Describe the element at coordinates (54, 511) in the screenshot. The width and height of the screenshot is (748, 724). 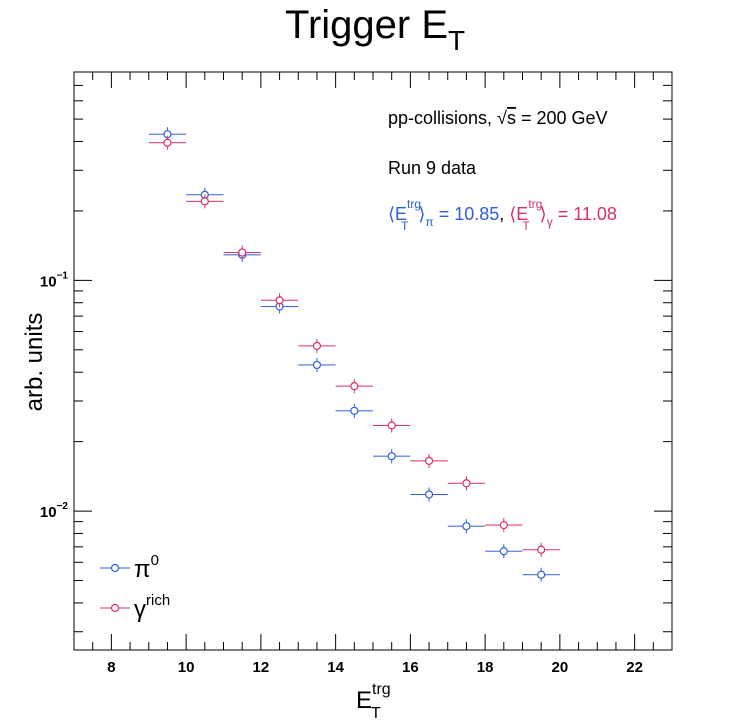
I see `y-tick-label: 10⁻²` at that location.